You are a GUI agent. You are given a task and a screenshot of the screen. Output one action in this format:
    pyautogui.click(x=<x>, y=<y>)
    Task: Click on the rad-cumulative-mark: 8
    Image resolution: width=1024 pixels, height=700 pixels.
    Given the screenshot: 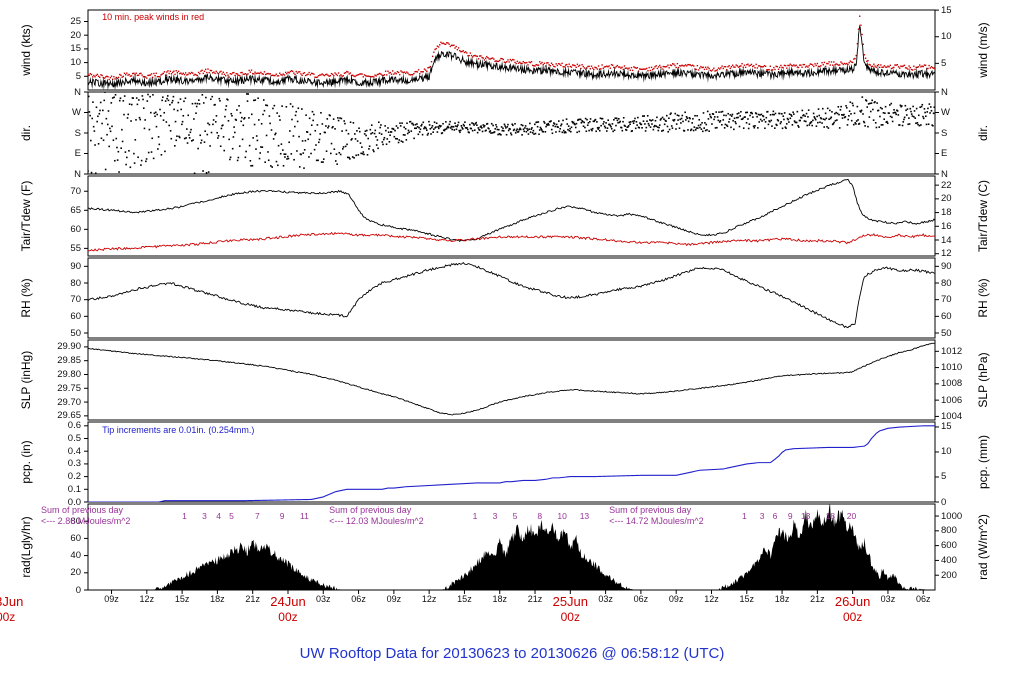 What is the action you would take?
    pyautogui.click(x=540, y=516)
    